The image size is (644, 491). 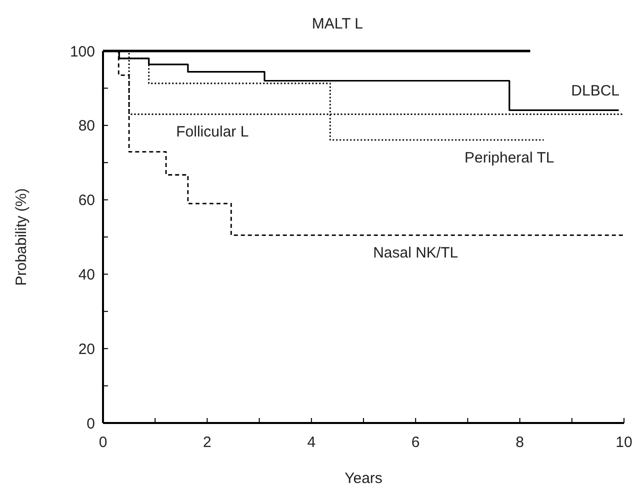 What do you see at coordinates (86, 201) in the screenshot?
I see `y-tick-label: 60` at bounding box center [86, 201].